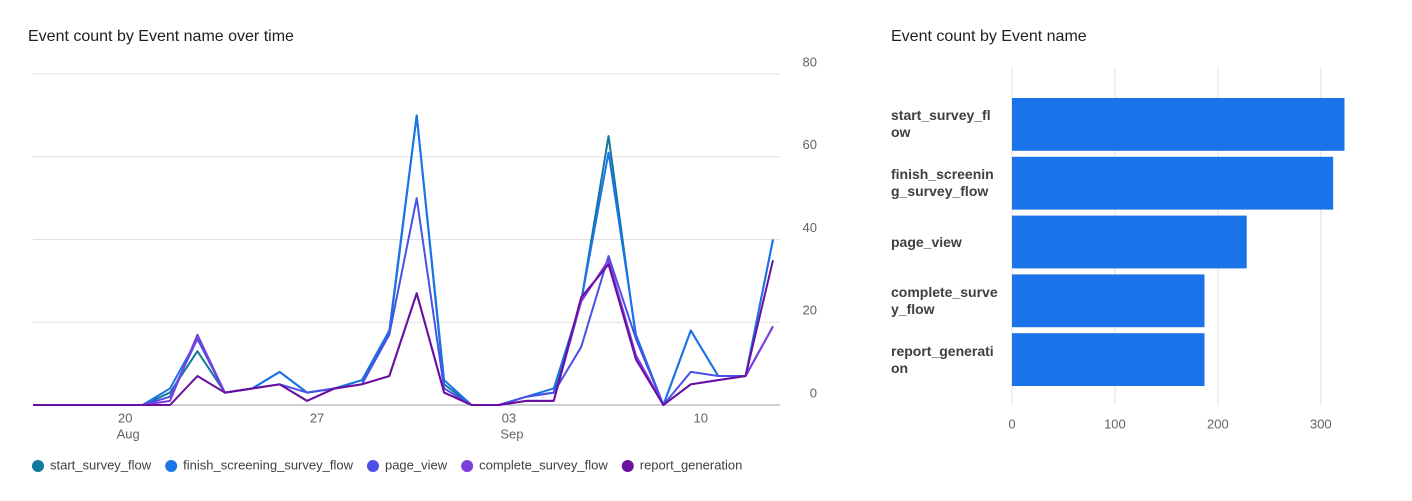  What do you see at coordinates (543, 464) in the screenshot?
I see `legend-label: complete_survey_flow` at bounding box center [543, 464].